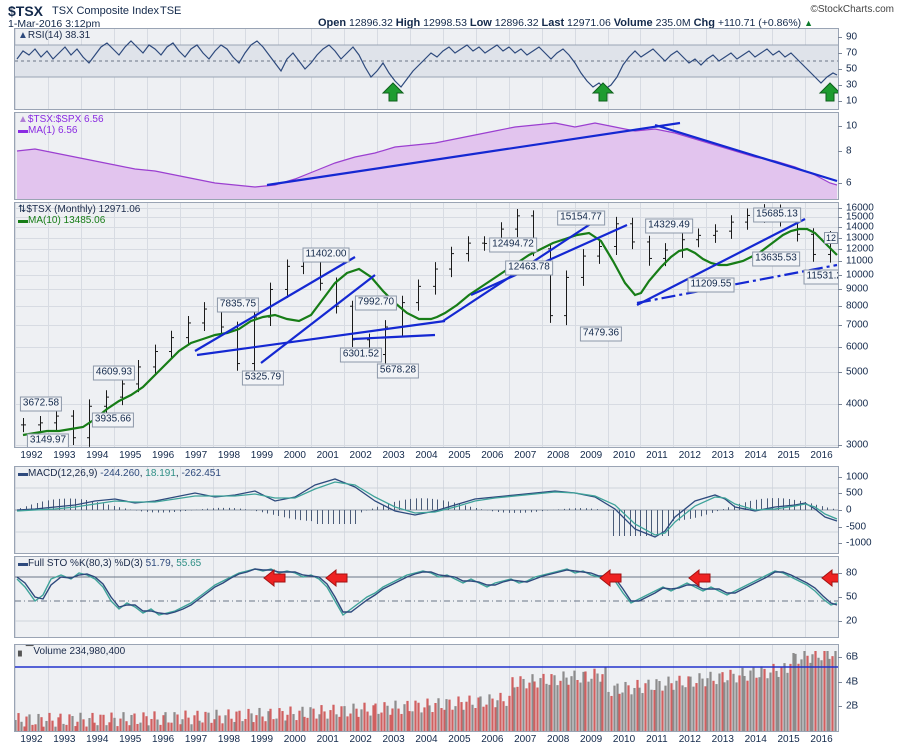 This screenshot has width=900, height=750. I want to click on symbol-exchange: TSE, so click(171, 11).